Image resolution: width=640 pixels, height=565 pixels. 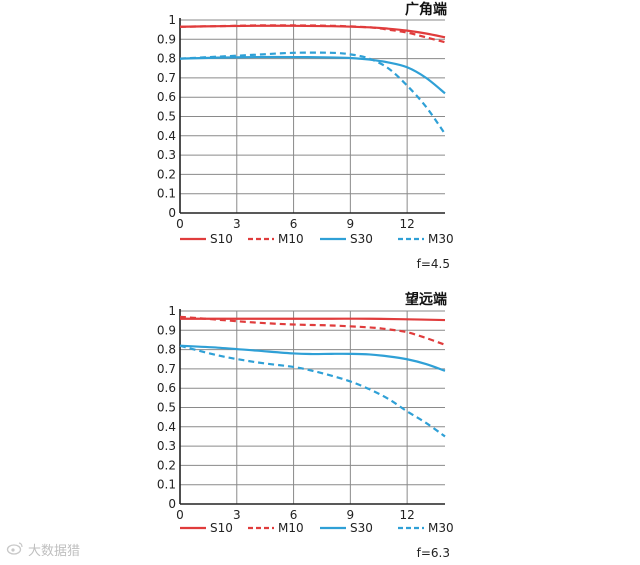 What do you see at coordinates (433, 553) in the screenshot?
I see `aperture-label: f=6.3` at bounding box center [433, 553].